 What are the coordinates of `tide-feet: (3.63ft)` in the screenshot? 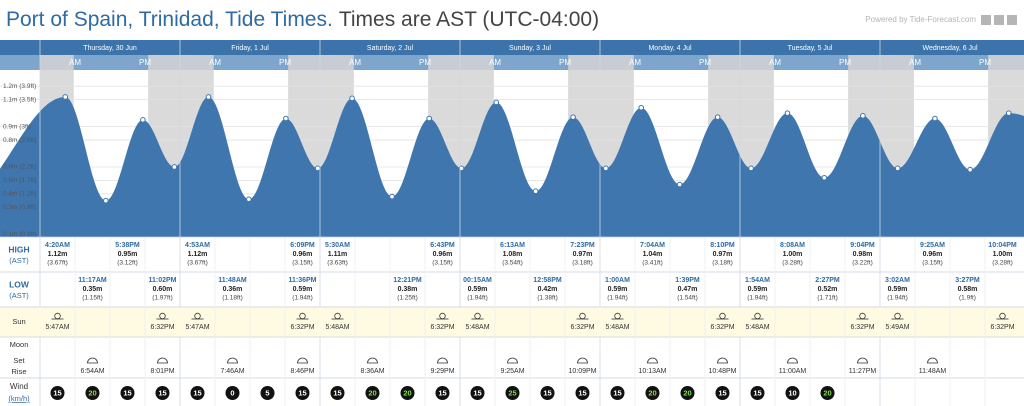 It's located at (337, 263).